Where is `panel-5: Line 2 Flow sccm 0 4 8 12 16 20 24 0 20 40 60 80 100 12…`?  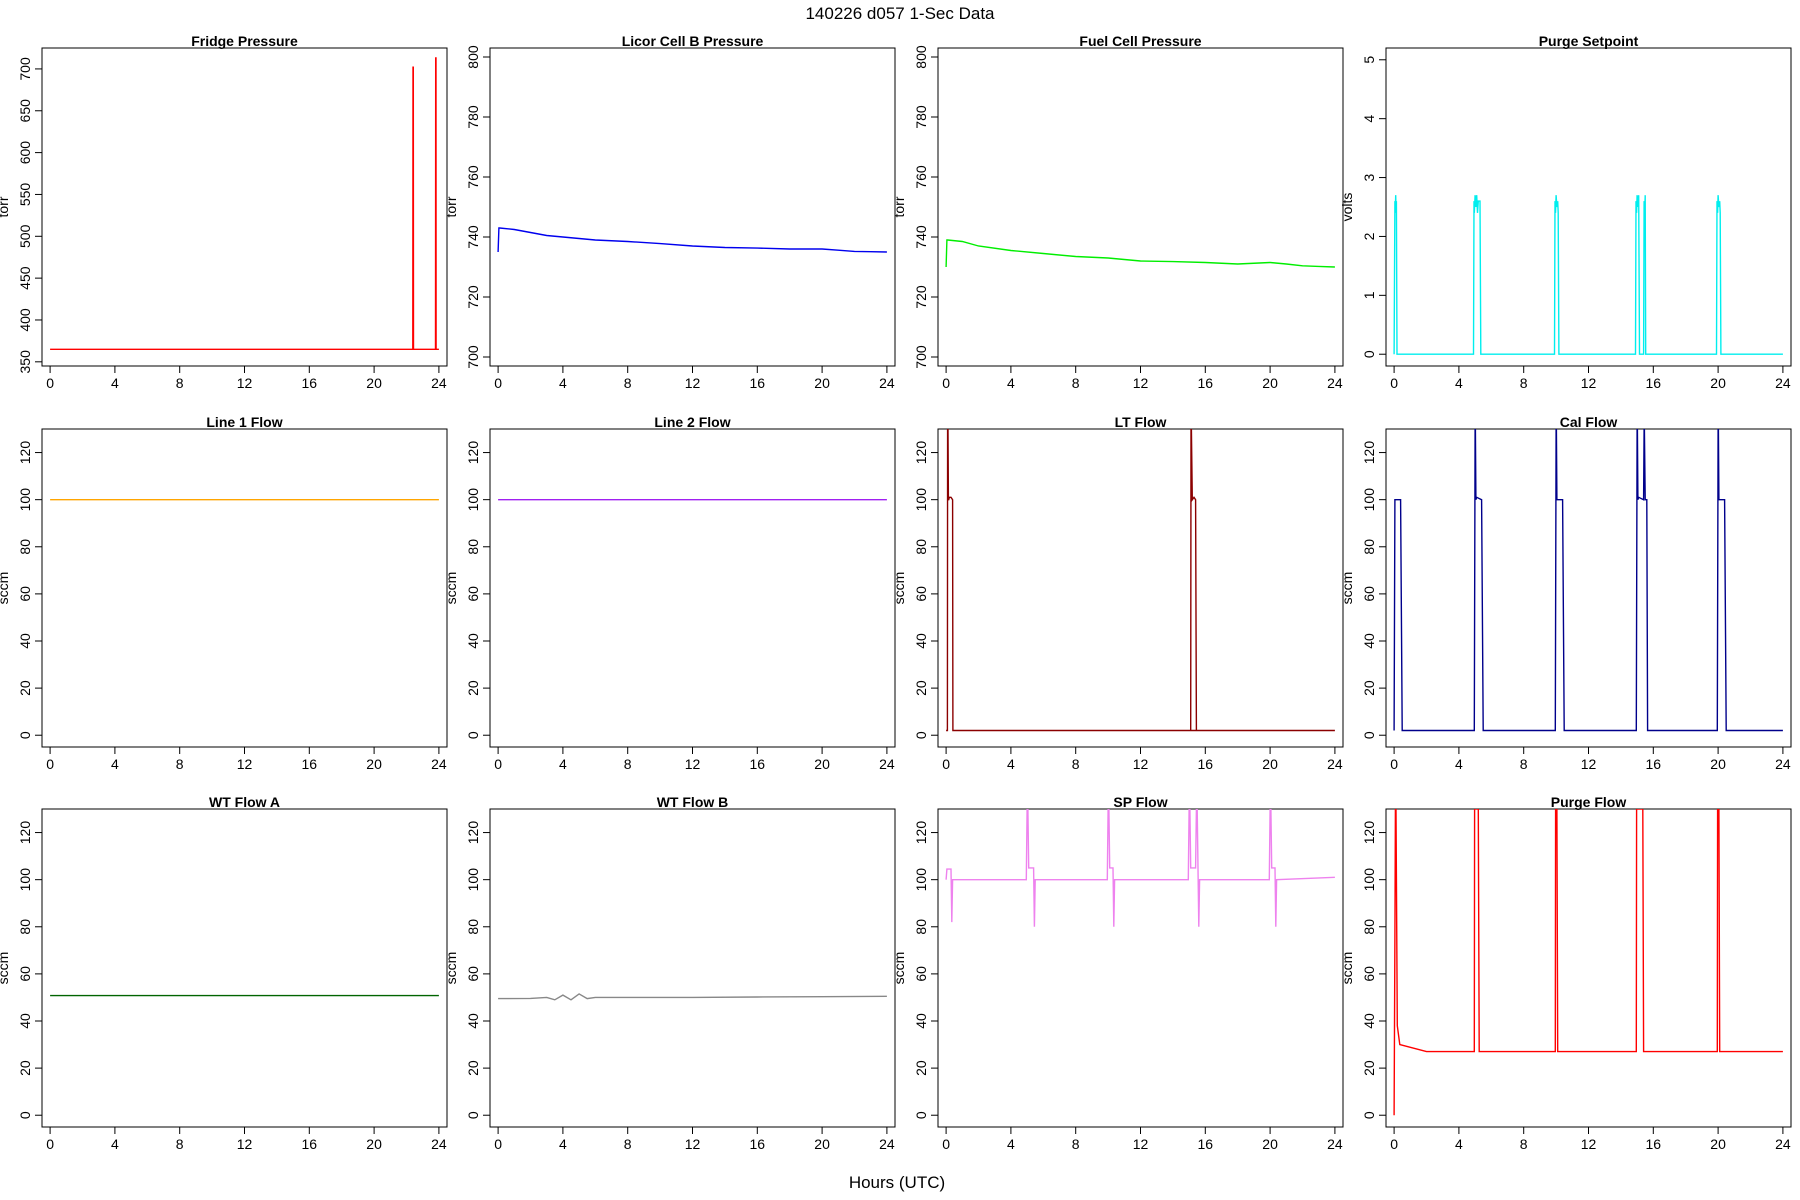
panel-5: Line 2 Flow sccm 0 4 8 12 16 20 24 0 20 40 60 80 100 12… is located at coordinates (669, 593).